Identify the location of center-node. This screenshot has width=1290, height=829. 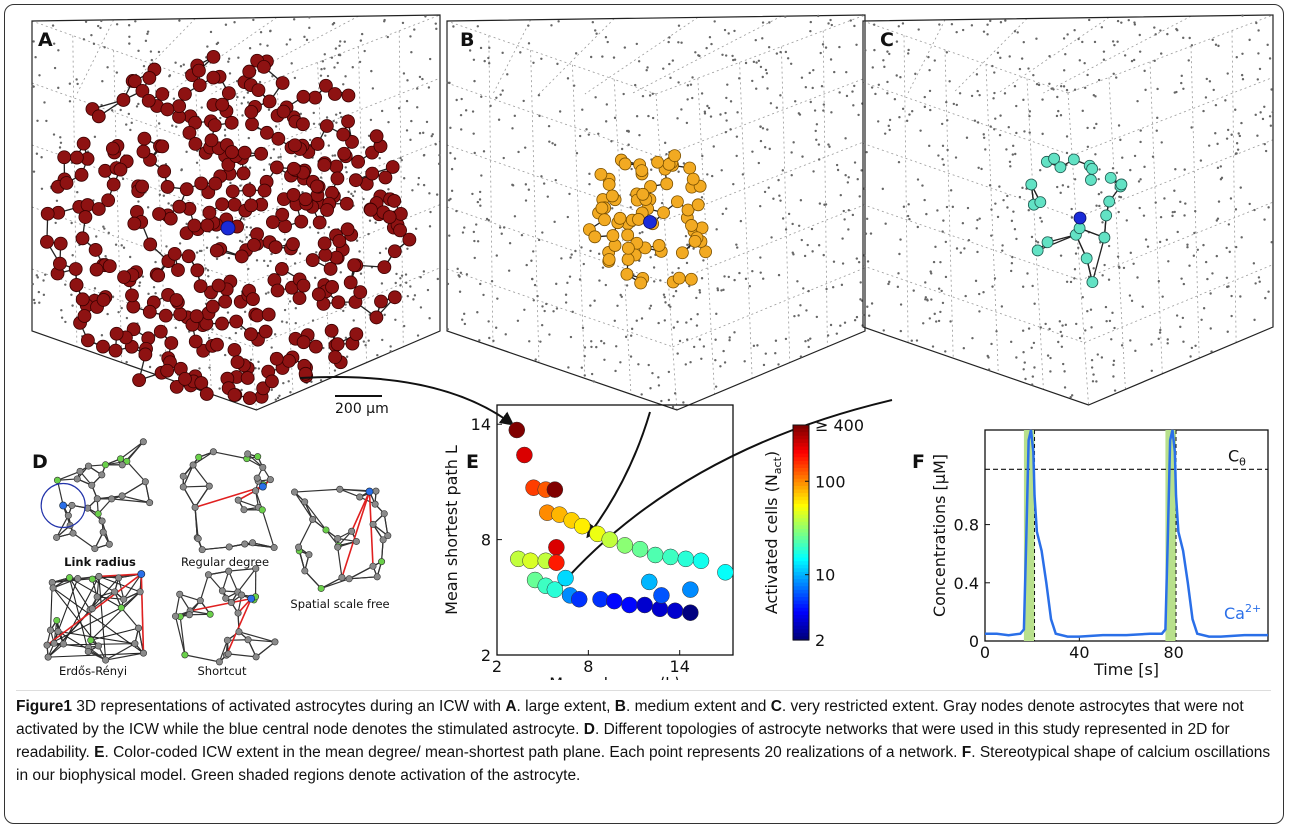
(141, 574).